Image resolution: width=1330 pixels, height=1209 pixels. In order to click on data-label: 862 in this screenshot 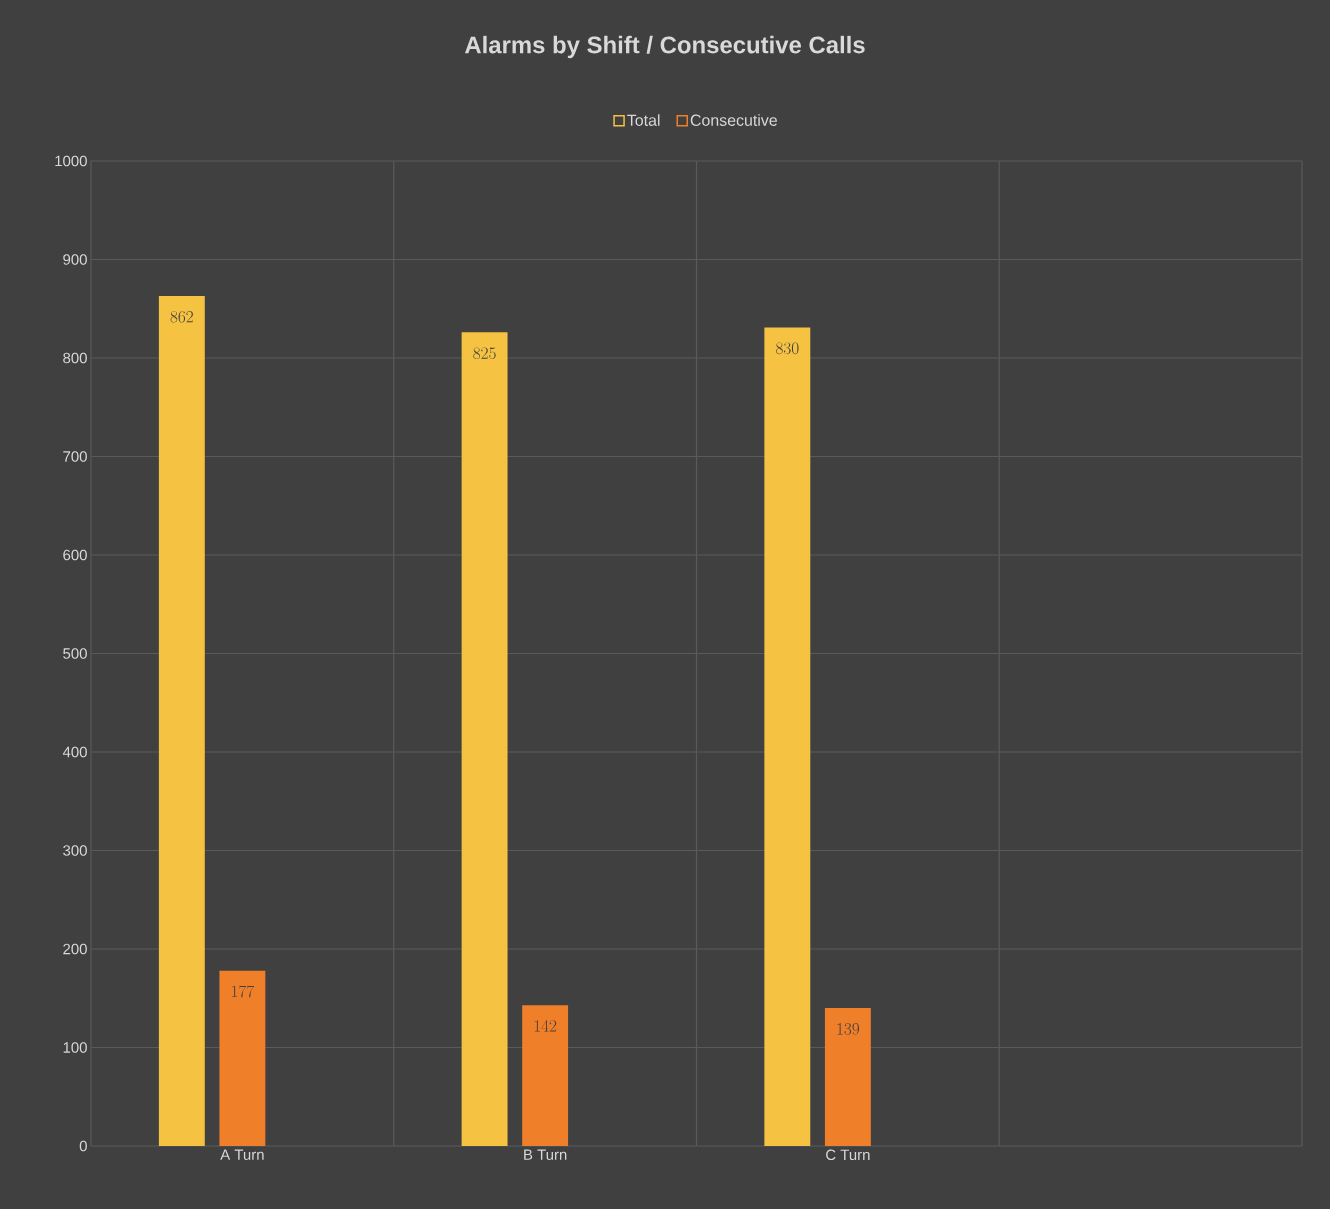, I will do `click(181, 316)`.